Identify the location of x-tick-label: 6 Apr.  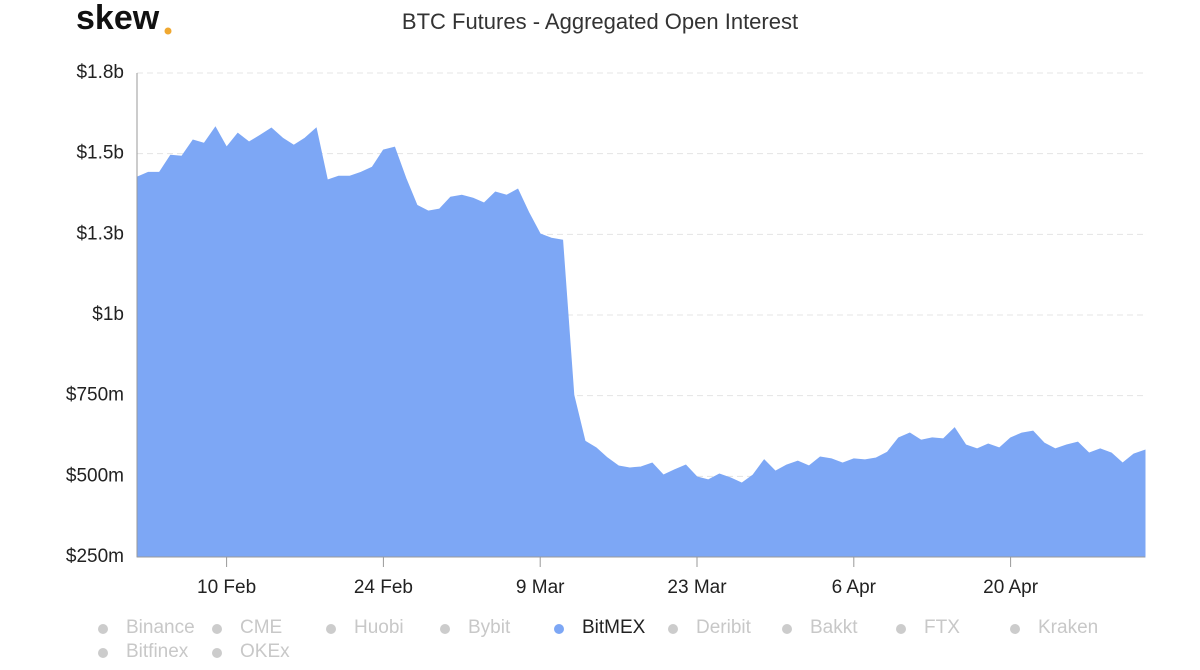
(854, 587).